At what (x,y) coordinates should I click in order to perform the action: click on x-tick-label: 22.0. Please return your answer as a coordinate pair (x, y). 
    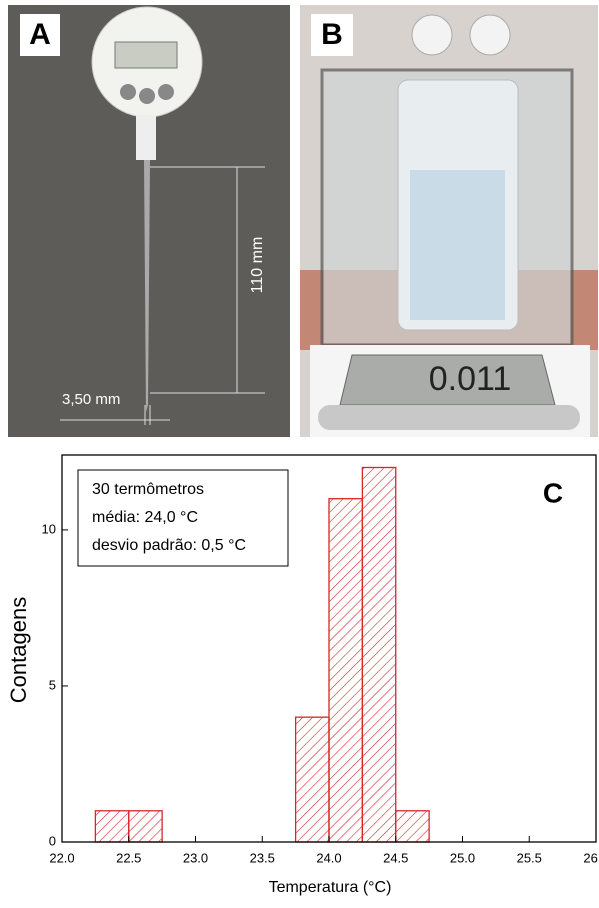
    Looking at the image, I should click on (61, 857).